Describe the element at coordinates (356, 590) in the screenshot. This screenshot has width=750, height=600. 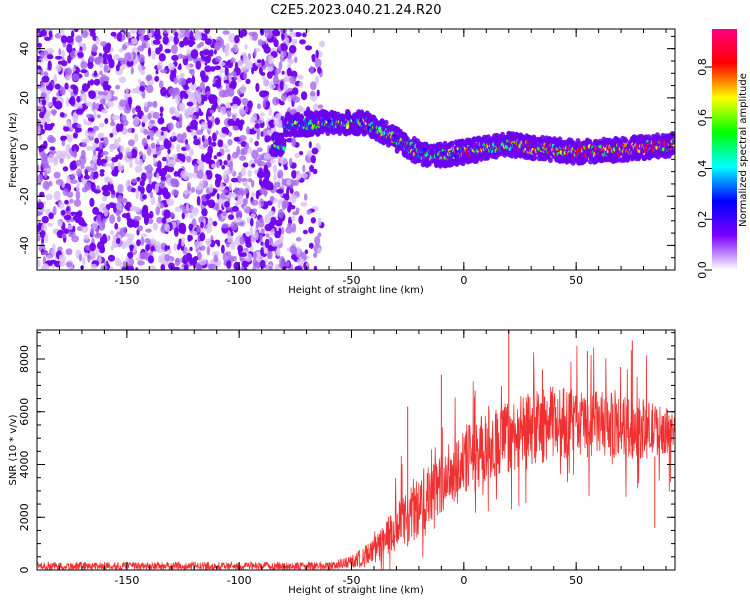
I see `snr-x-label: Height of straight line (km)` at that location.